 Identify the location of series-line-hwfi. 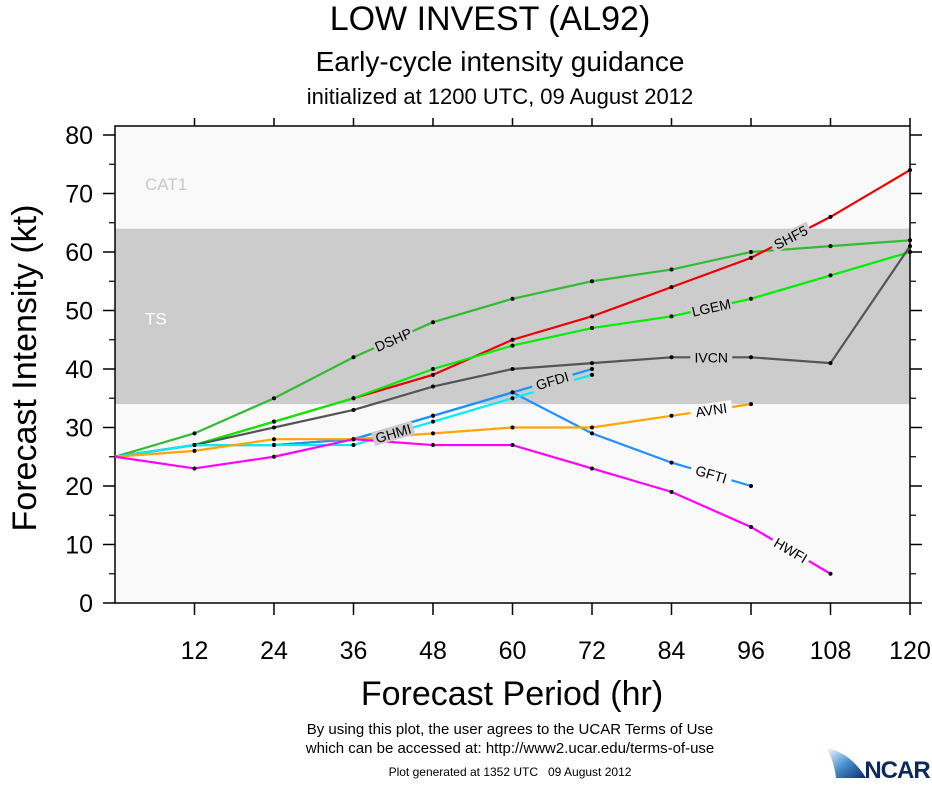
(473, 506).